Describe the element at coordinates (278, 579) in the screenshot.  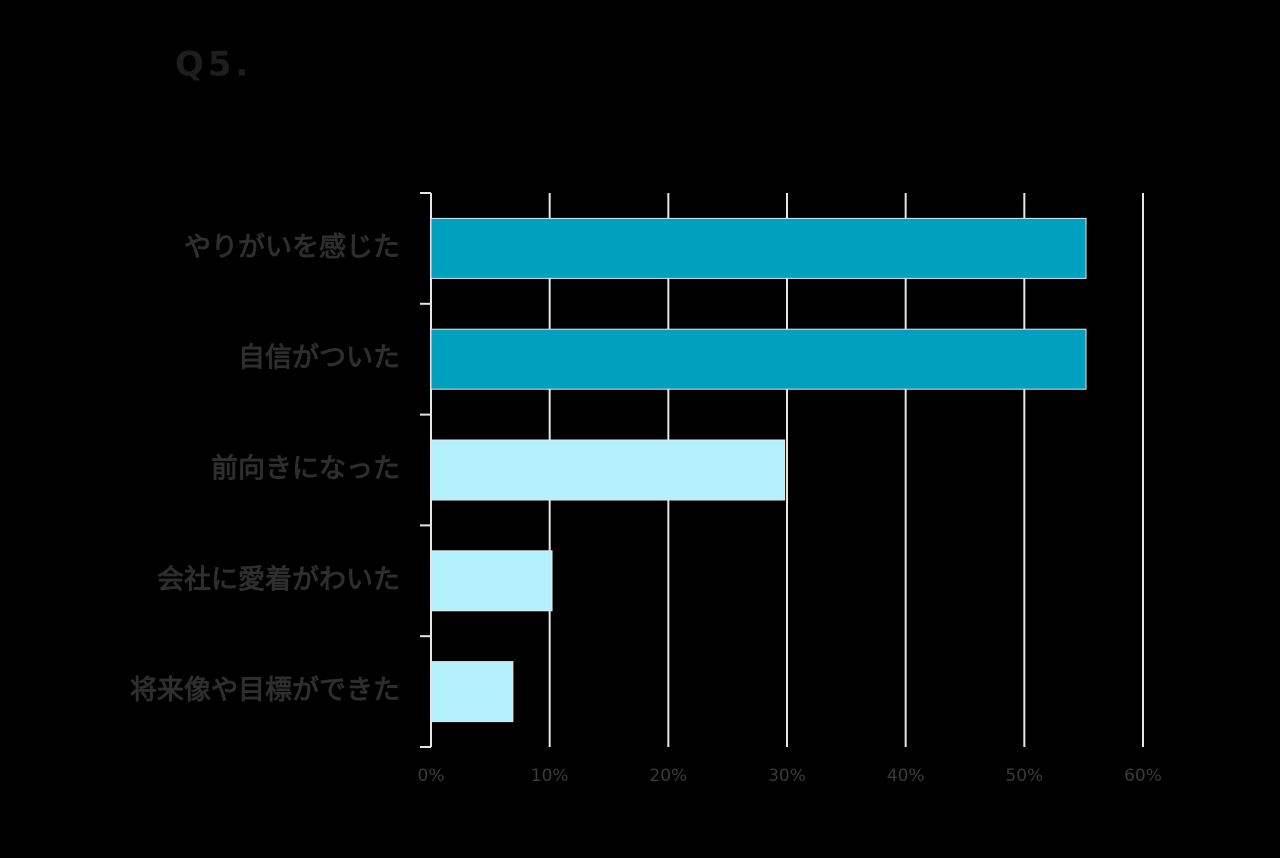
I see `y-tick-label: 会社に愛着がわいた` at that location.